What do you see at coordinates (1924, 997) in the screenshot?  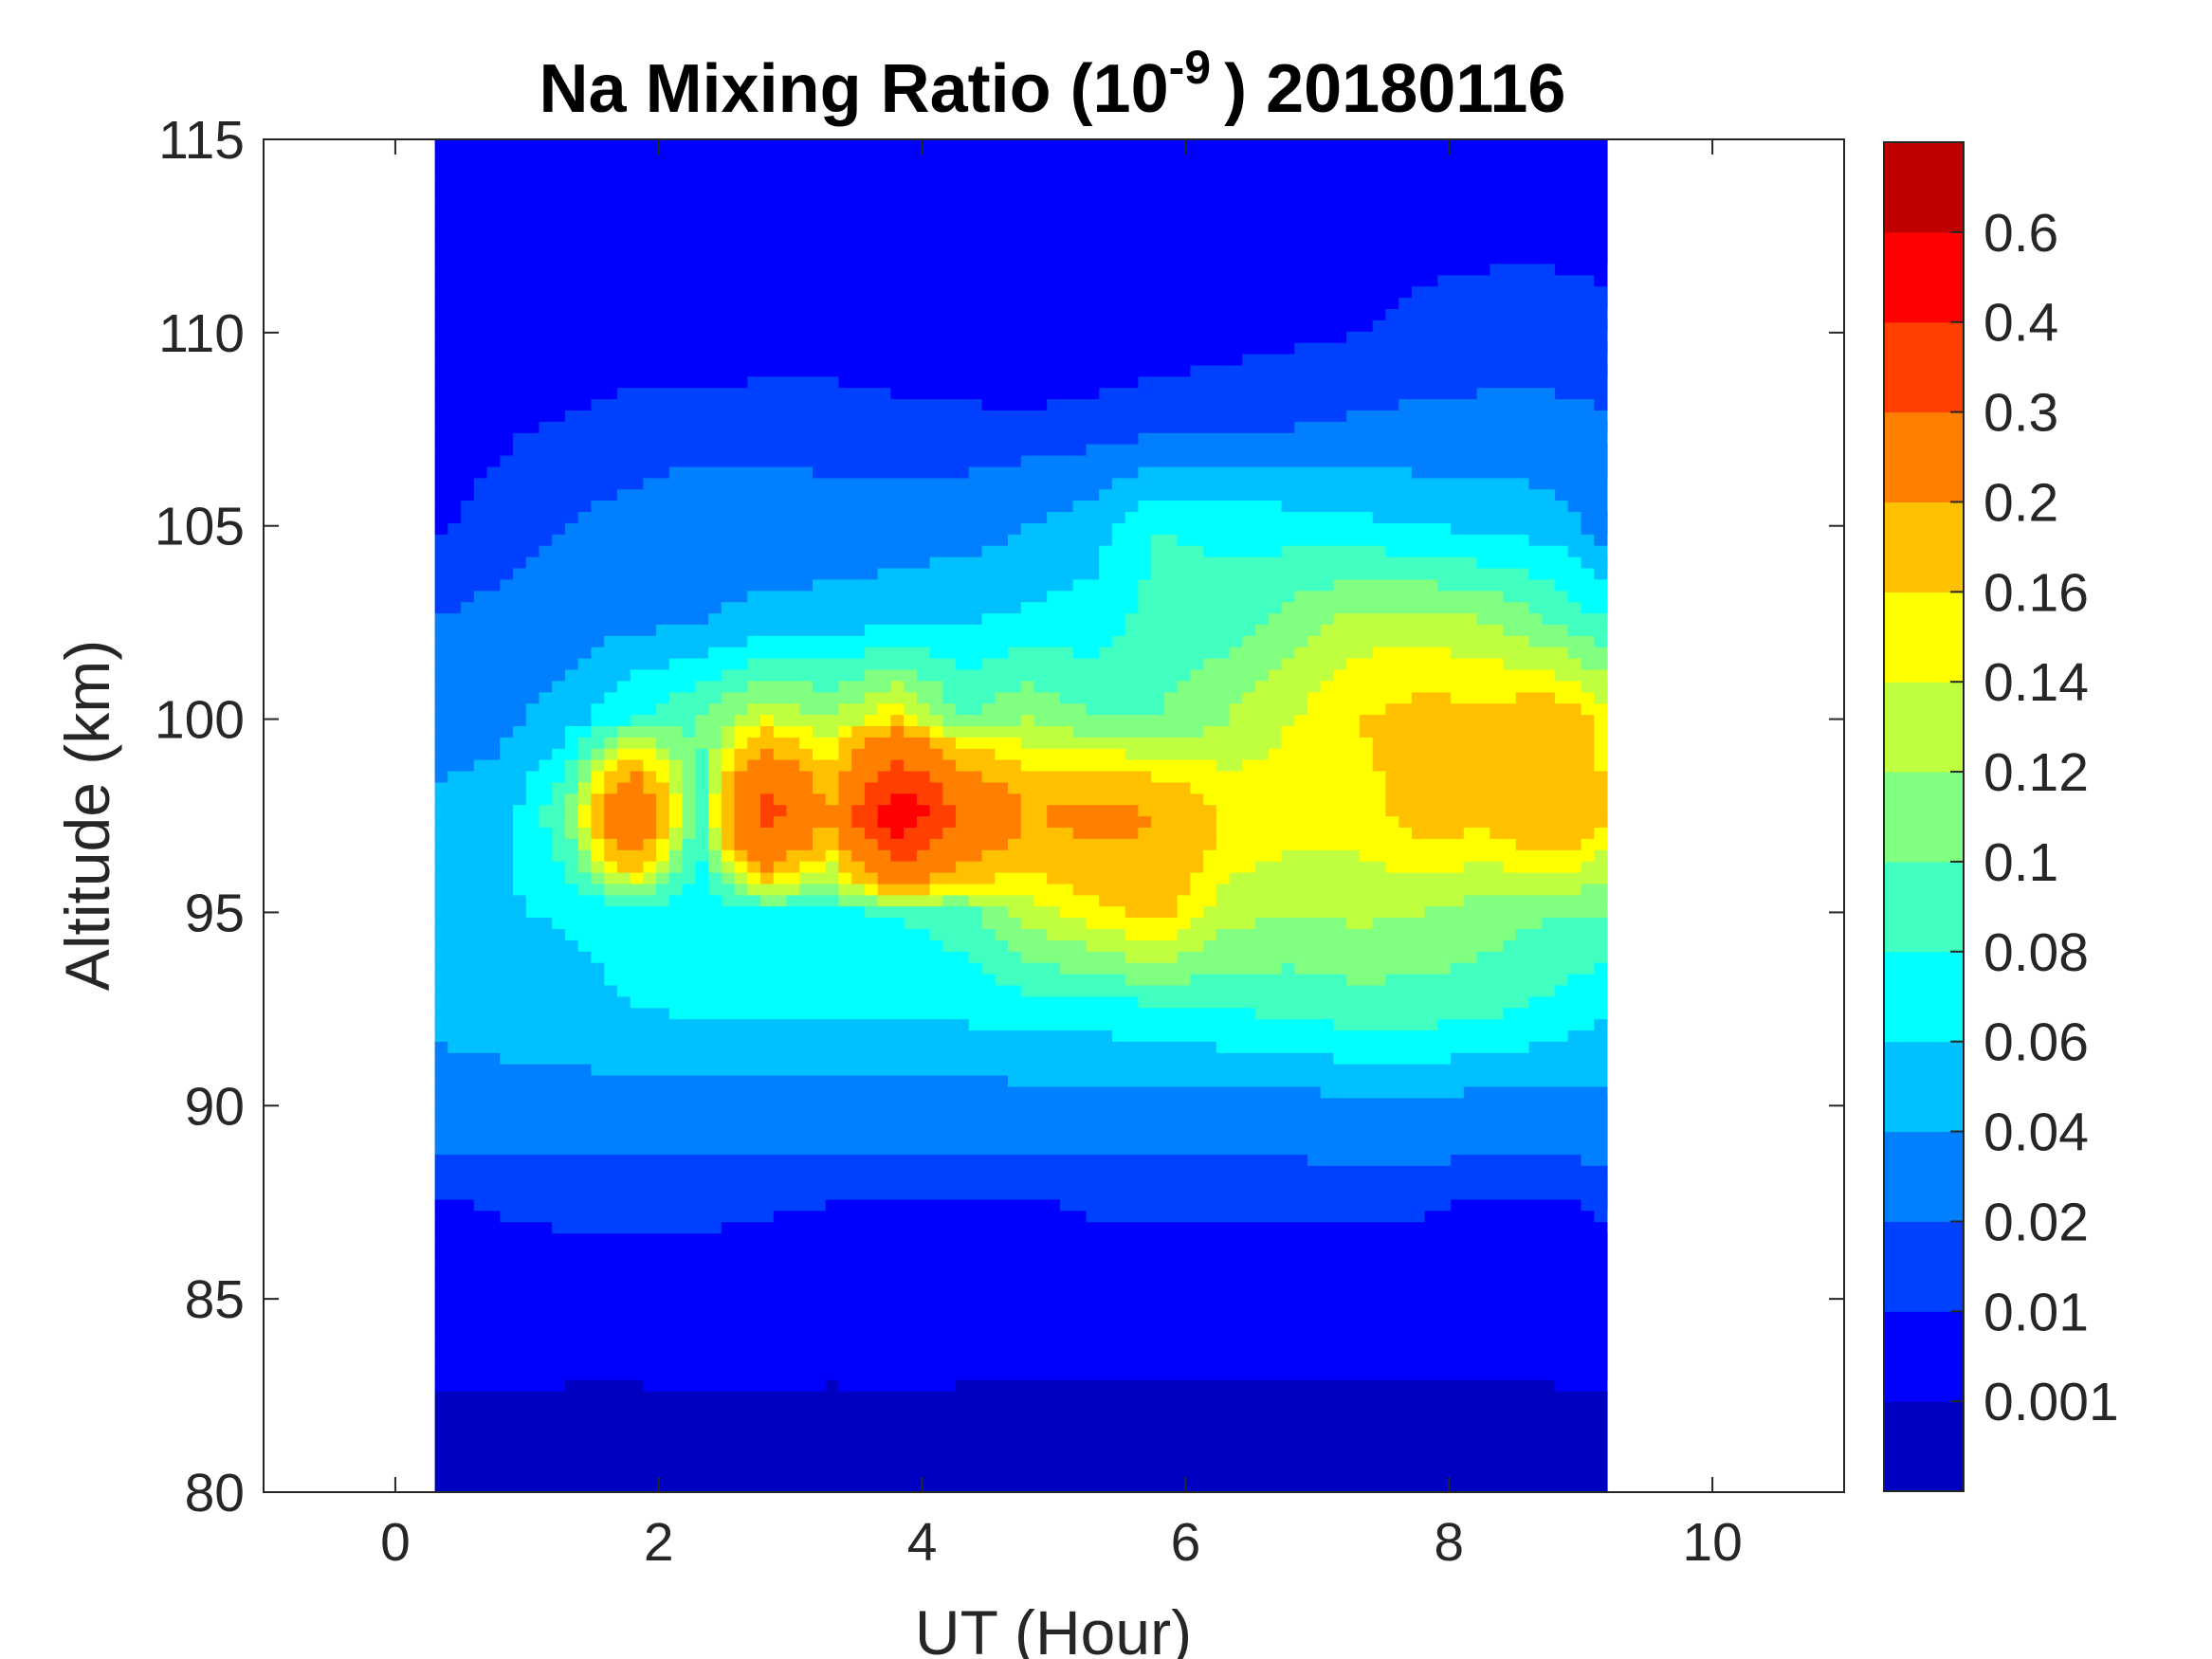 I see `colorbar-band` at bounding box center [1924, 997].